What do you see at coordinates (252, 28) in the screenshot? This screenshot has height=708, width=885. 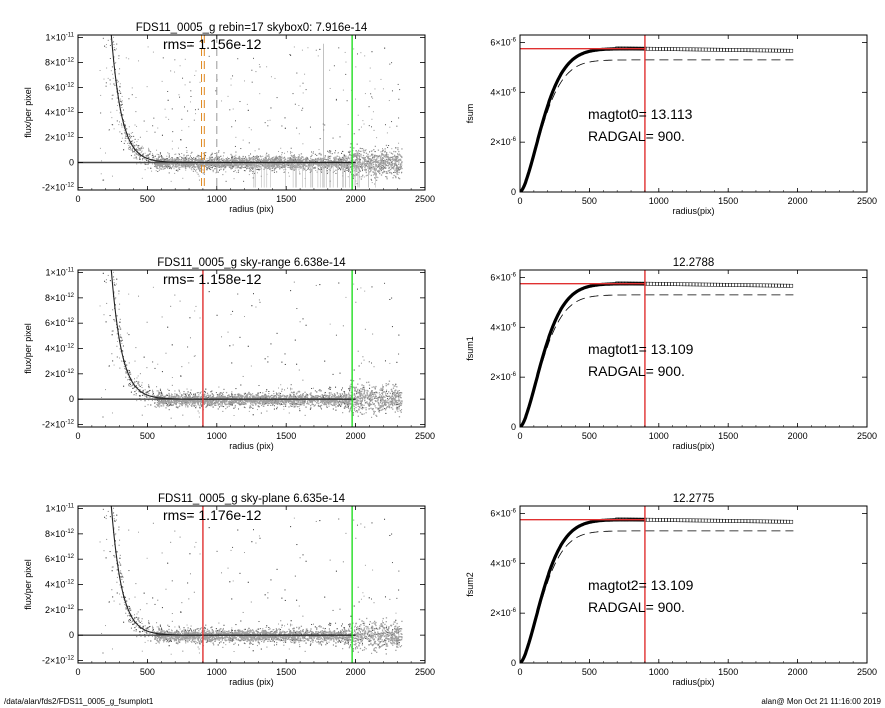 I see `chart-title: FDS11_0005_g rebin=17 skybox0: 7.916e-14` at bounding box center [252, 28].